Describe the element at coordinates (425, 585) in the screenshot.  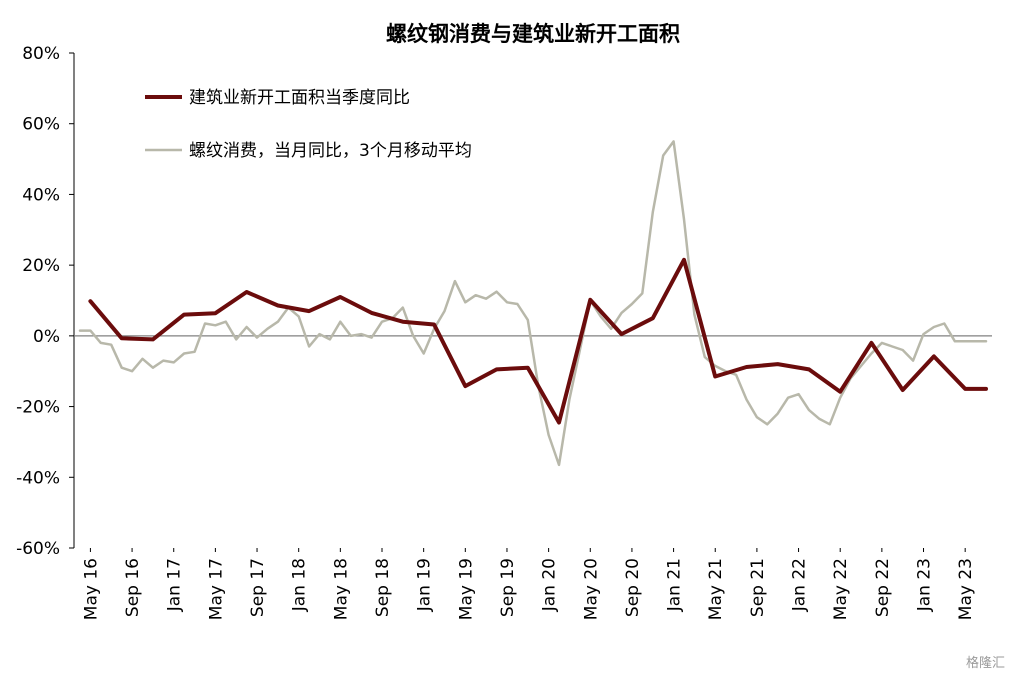
I see `x-tick-label: Jan 19` at that location.